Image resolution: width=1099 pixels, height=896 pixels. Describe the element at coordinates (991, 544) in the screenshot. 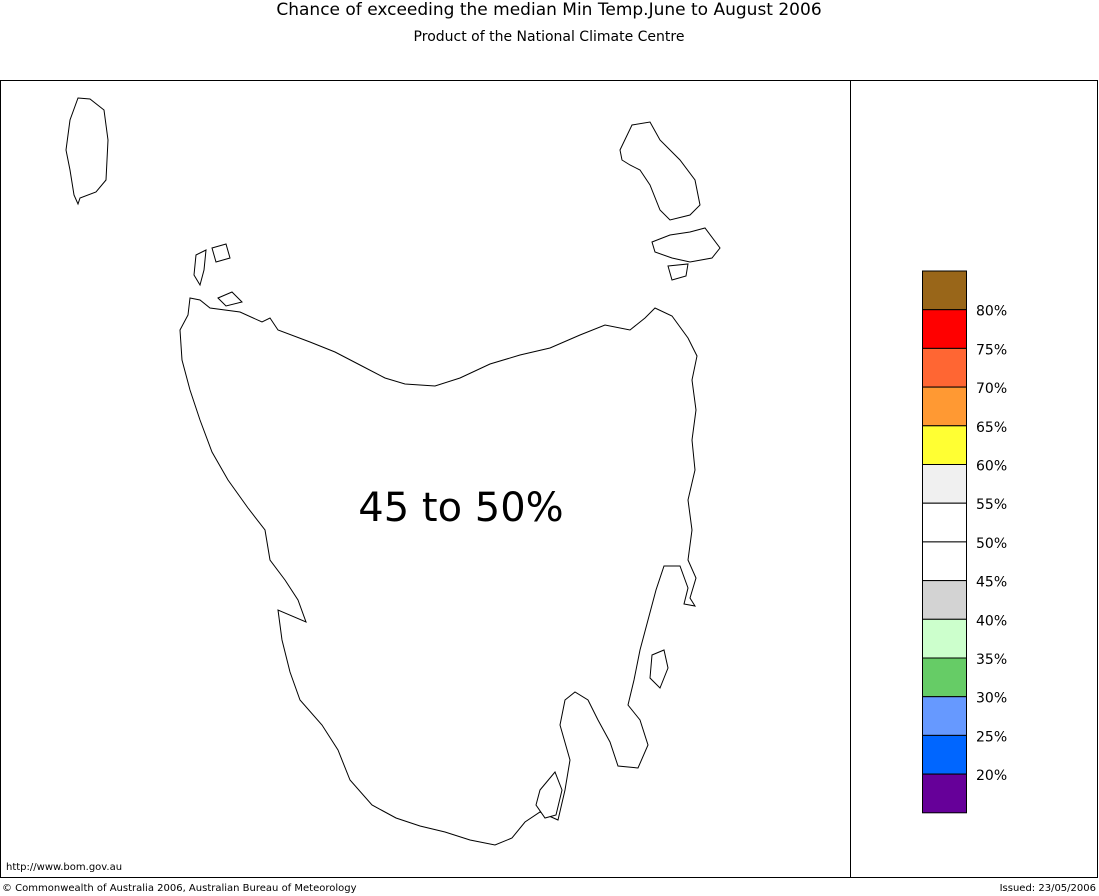

I see `legend-label: 50%` at that location.